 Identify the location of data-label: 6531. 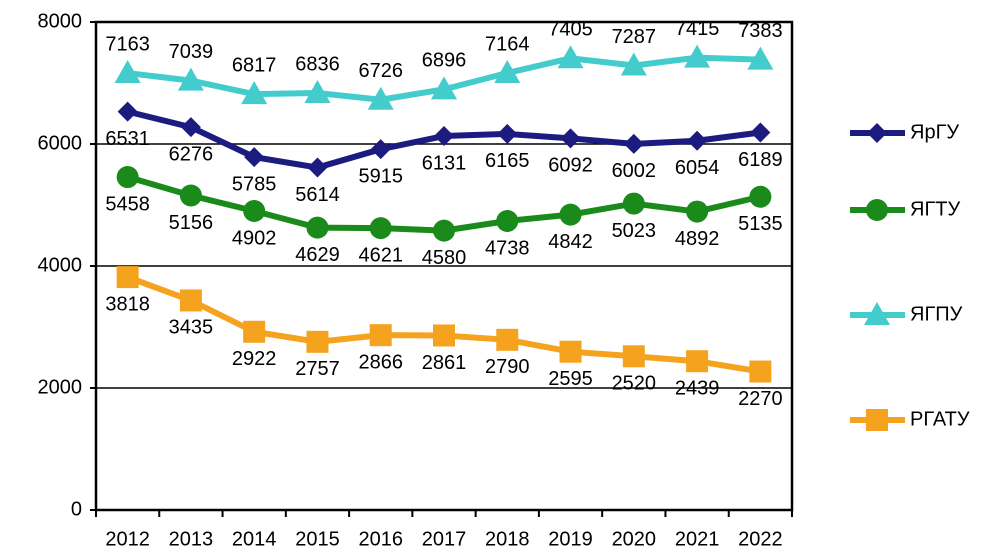
(127, 139).